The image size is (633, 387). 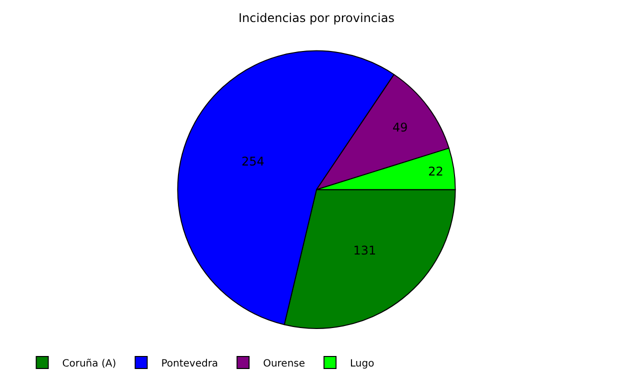 I want to click on data-label: 22, so click(x=436, y=171).